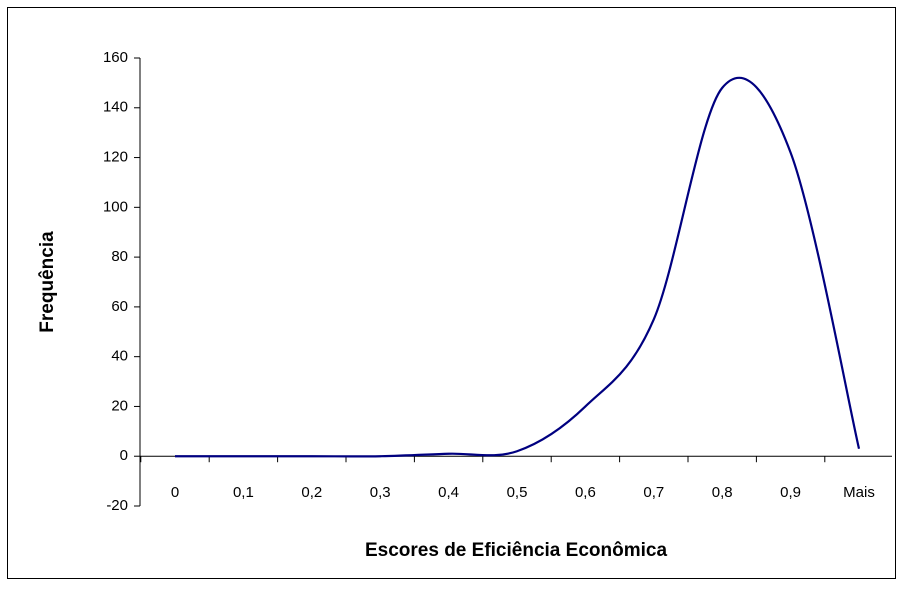 This screenshot has height=591, width=903. I want to click on y-tick-label: 0, so click(124, 455).